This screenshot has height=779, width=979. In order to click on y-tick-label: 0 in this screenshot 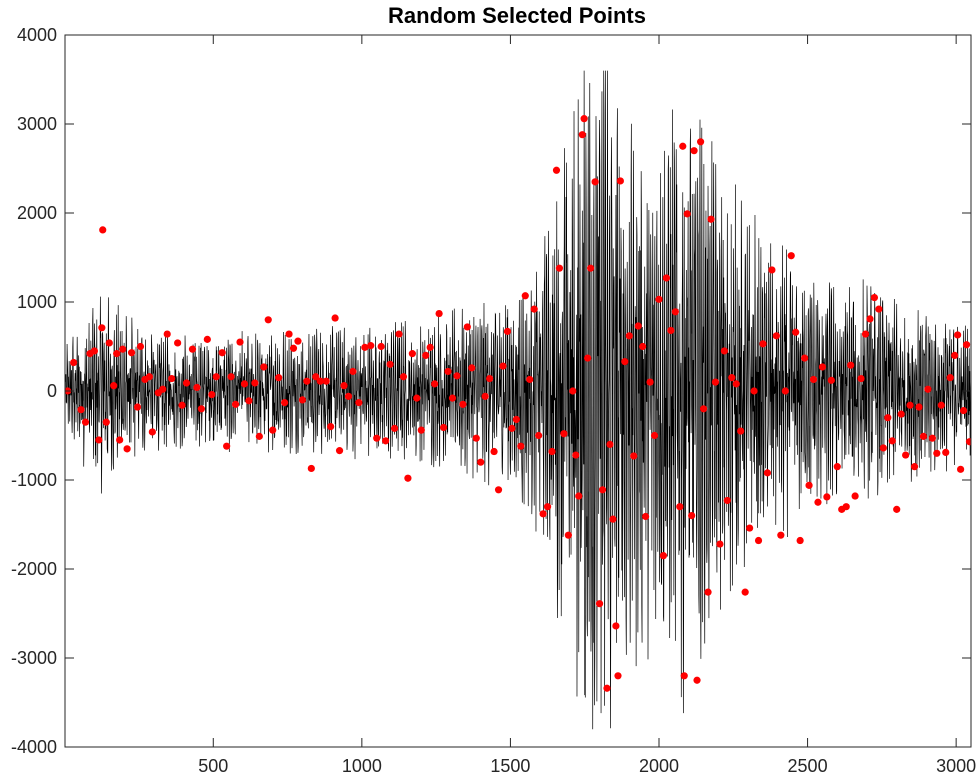, I will do `click(52, 391)`.